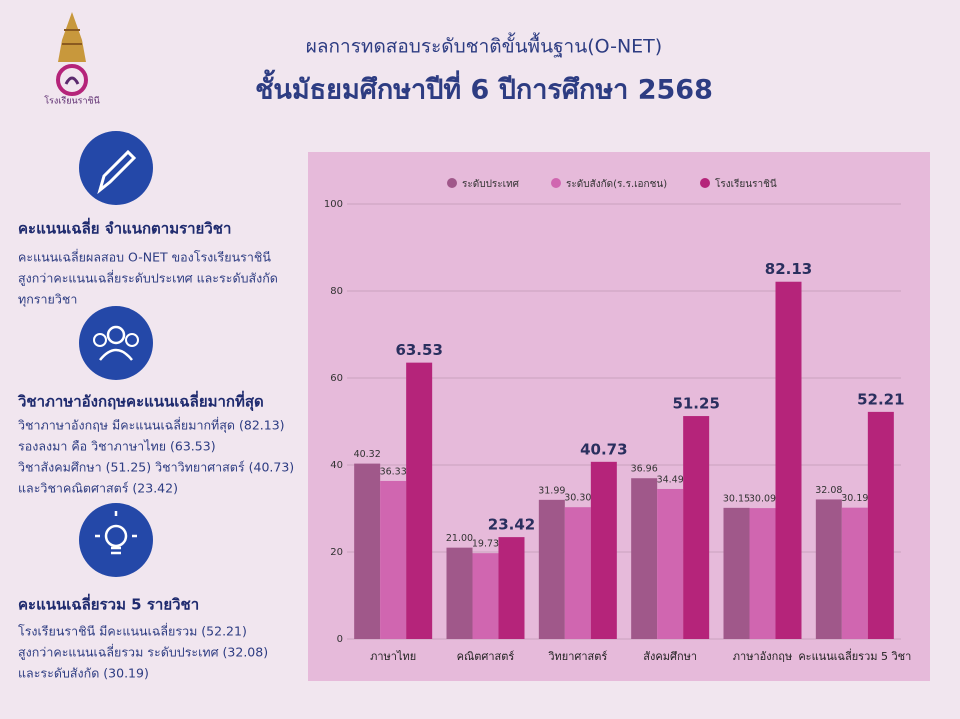 Image resolution: width=960 pixels, height=719 pixels. What do you see at coordinates (116, 343) in the screenshot?
I see `icon-people` at bounding box center [116, 343].